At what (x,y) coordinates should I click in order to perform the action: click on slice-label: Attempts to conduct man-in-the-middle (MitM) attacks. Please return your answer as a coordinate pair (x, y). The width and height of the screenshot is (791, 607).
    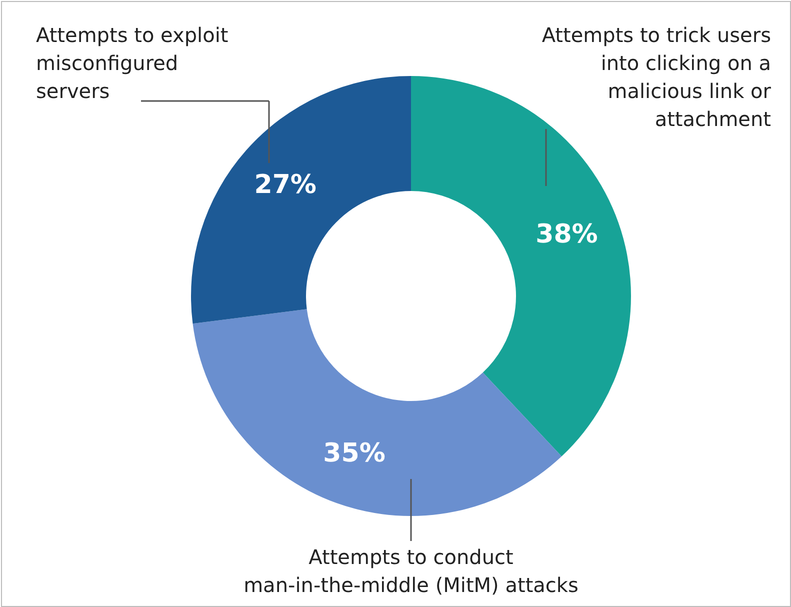
    Looking at the image, I should click on (411, 571).